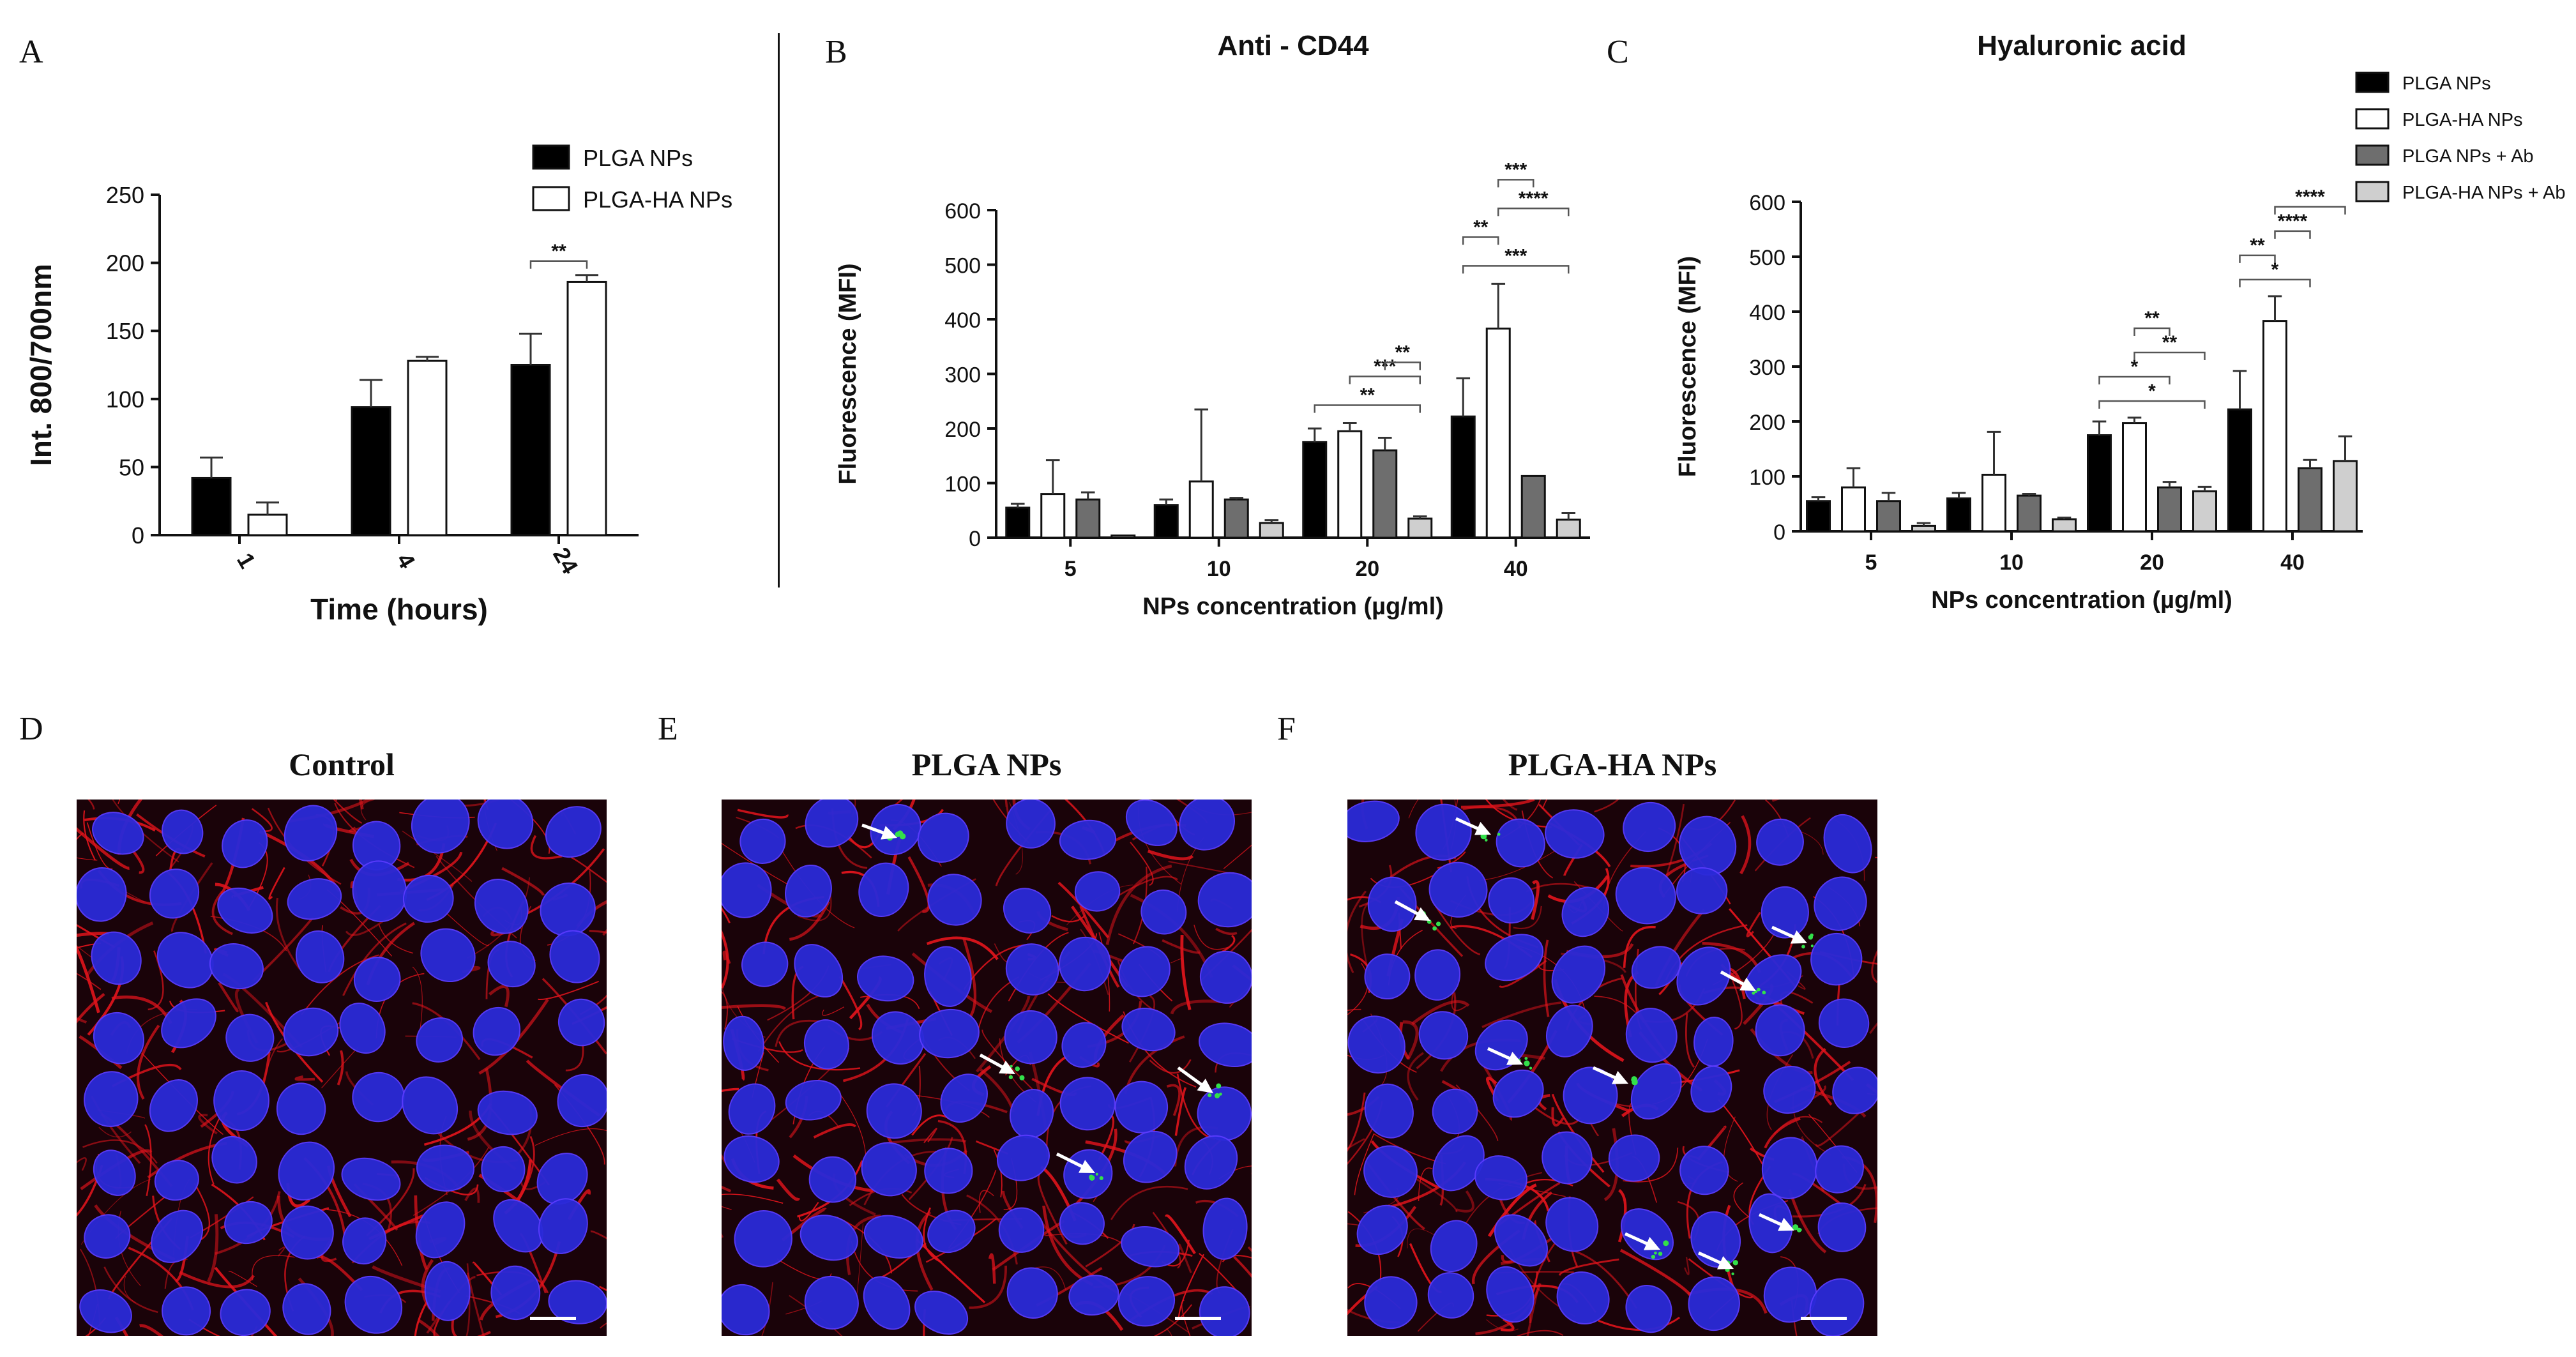  What do you see at coordinates (963, 211) in the screenshot?
I see `y-tick-label: 600` at bounding box center [963, 211].